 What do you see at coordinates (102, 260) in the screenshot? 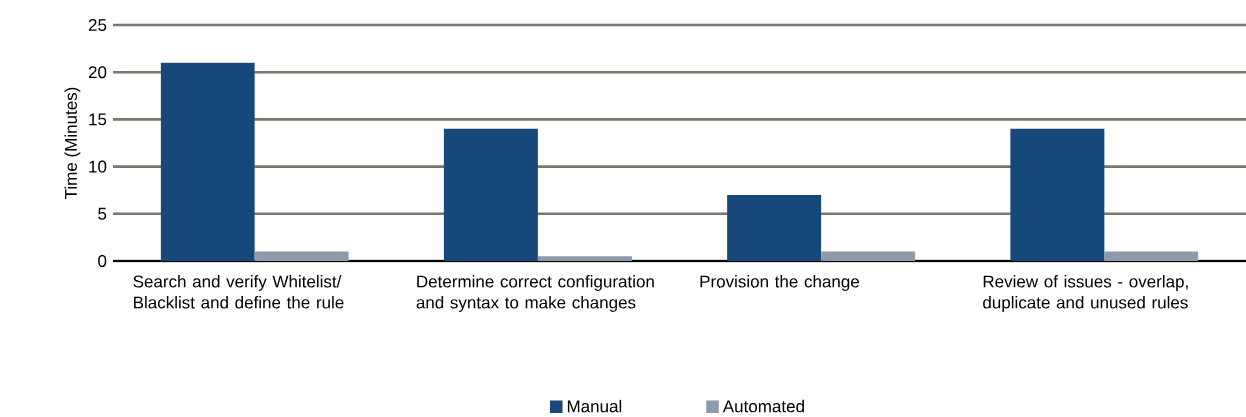
I see `y-tick-label: 0` at bounding box center [102, 260].